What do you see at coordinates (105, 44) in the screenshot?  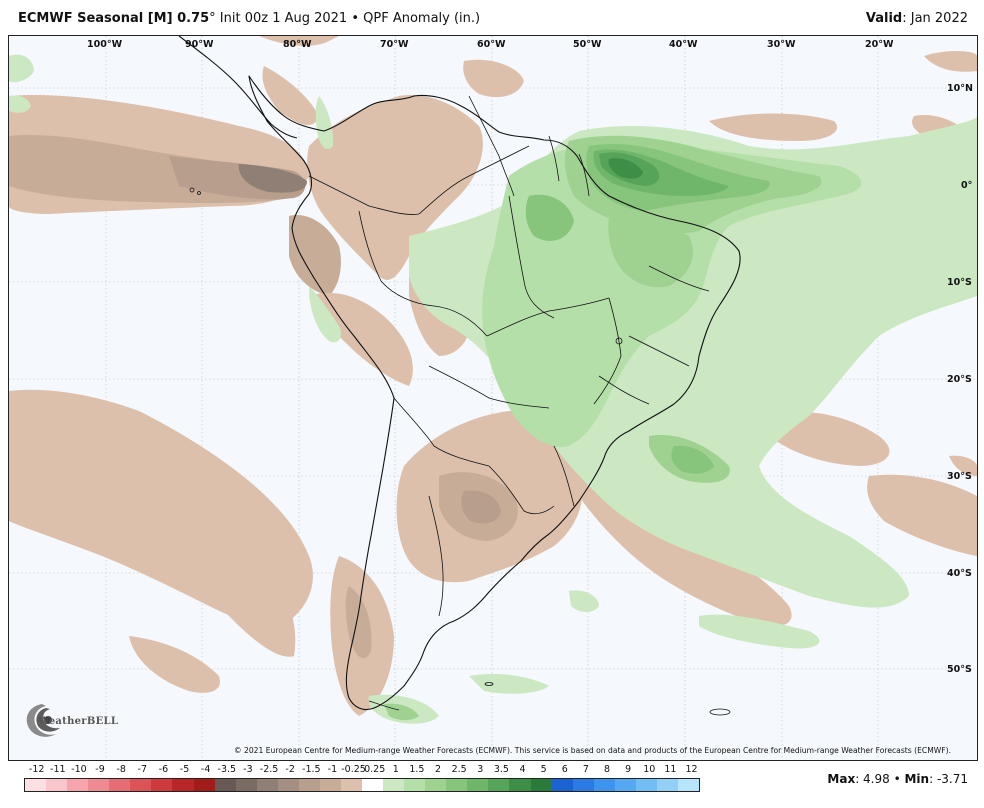 I see `lon-label-100w: 100°W` at bounding box center [105, 44].